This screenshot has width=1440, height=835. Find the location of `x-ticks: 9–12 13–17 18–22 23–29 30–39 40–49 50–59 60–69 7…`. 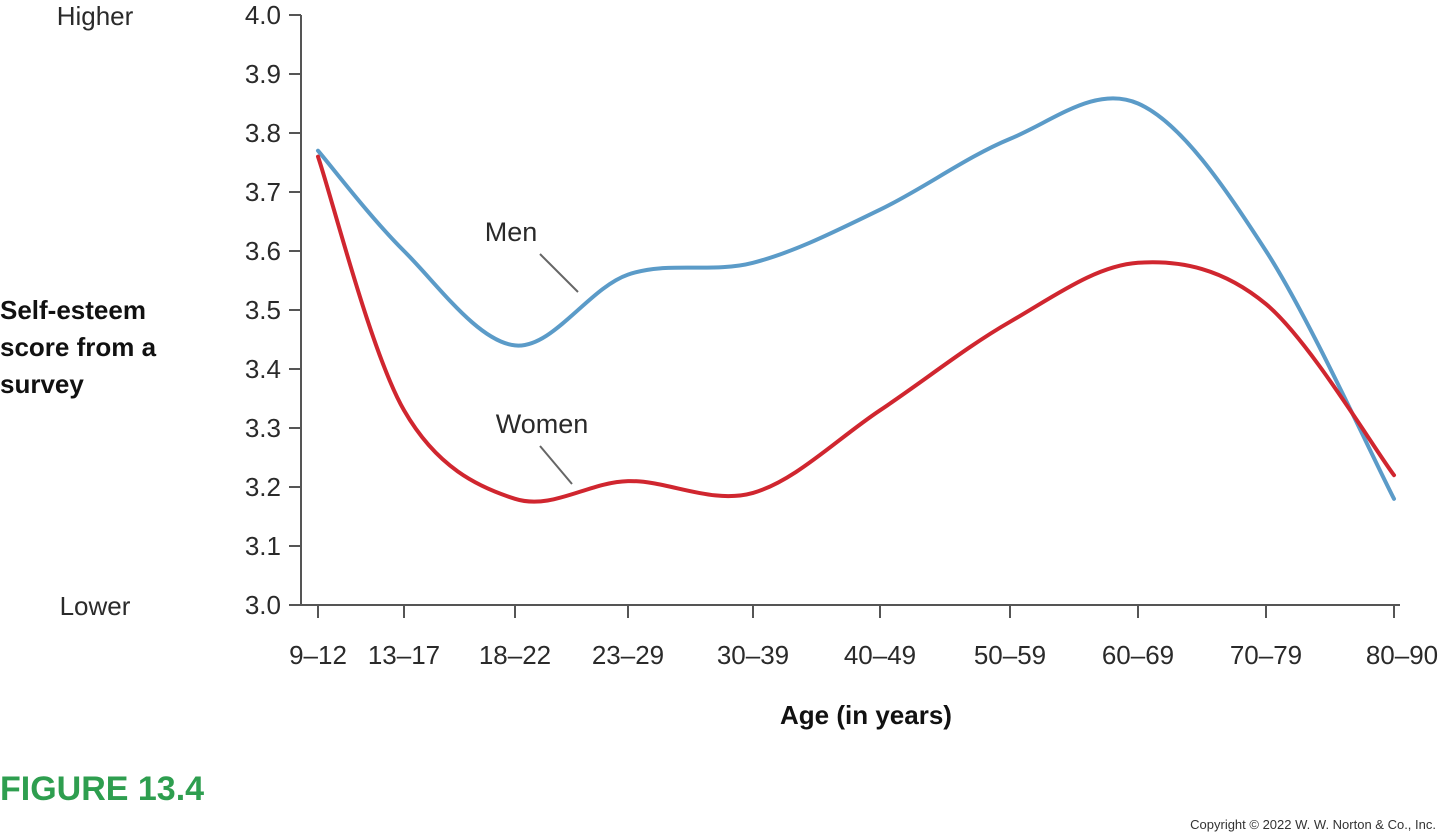

x-ticks: 9–12 13–17 18–22 23–29 30–39 40–49 50–59 60–69 7… is located at coordinates (863, 637).